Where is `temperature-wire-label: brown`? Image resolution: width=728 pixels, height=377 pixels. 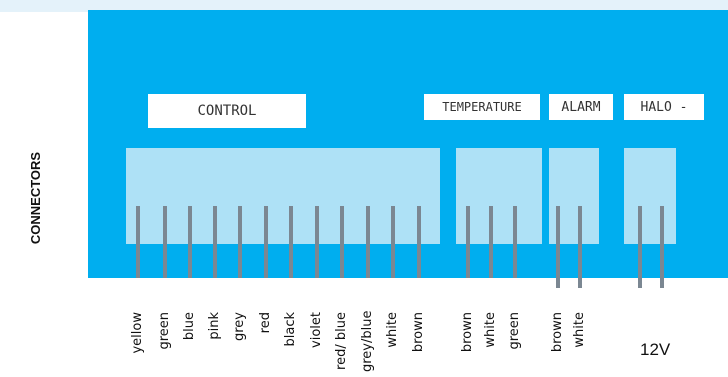
temperature-wire-label: brown is located at coordinates (467, 332).